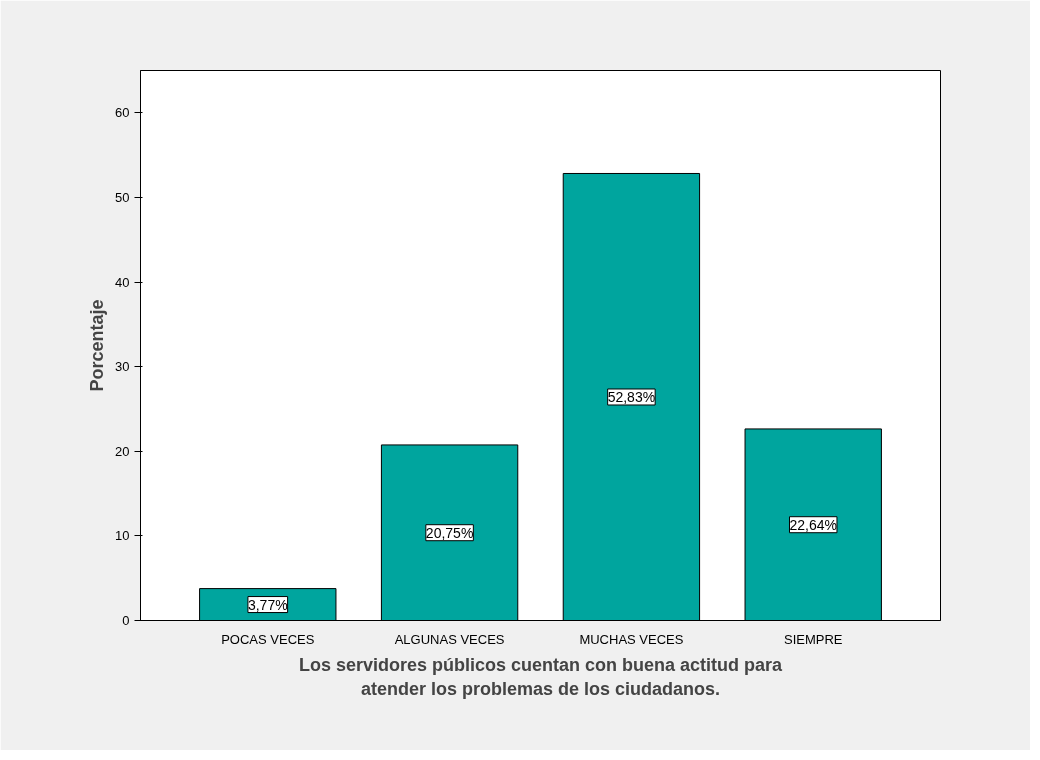  What do you see at coordinates (122, 367) in the screenshot?
I see `y-tick-label: 30` at bounding box center [122, 367].